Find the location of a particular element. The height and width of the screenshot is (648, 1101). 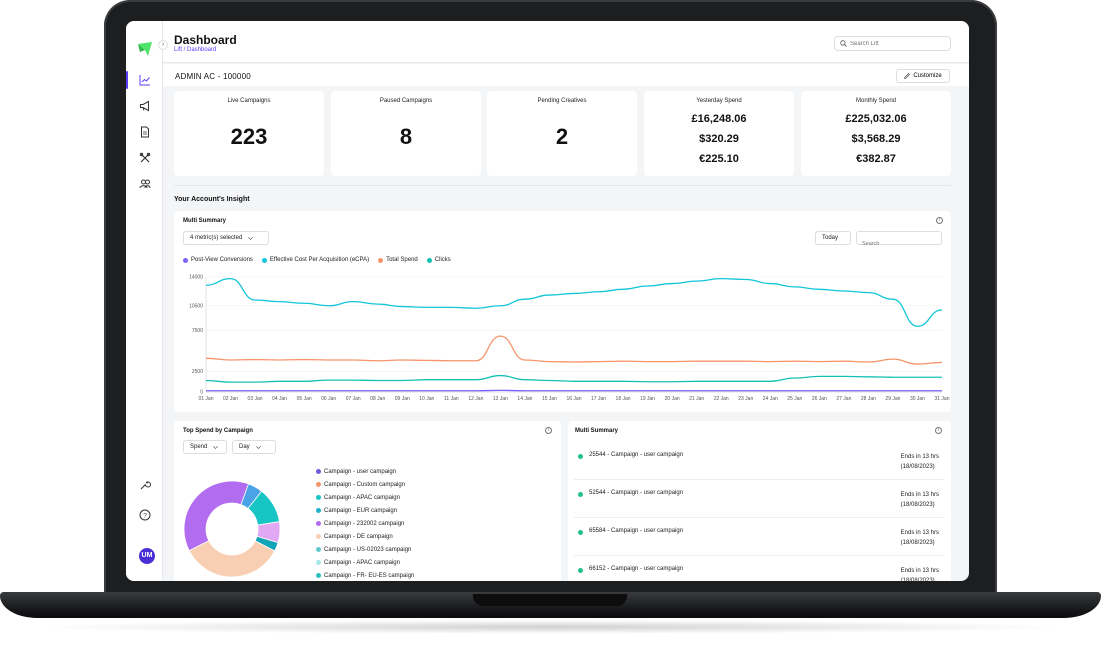

donut-chart is located at coordinates (232, 529).